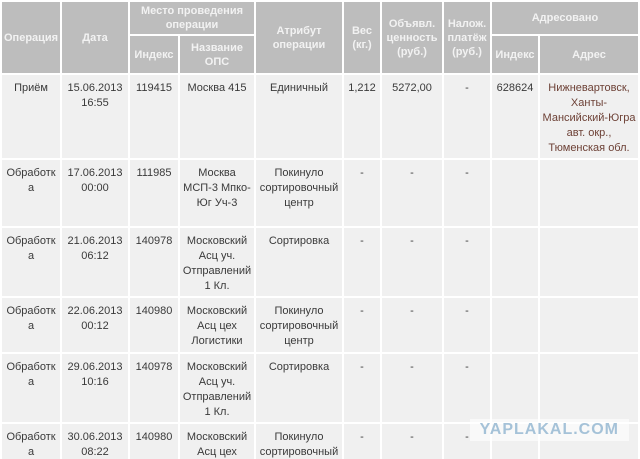  I want to click on header-cod: Налож. платёж (руб.), so click(467, 37).